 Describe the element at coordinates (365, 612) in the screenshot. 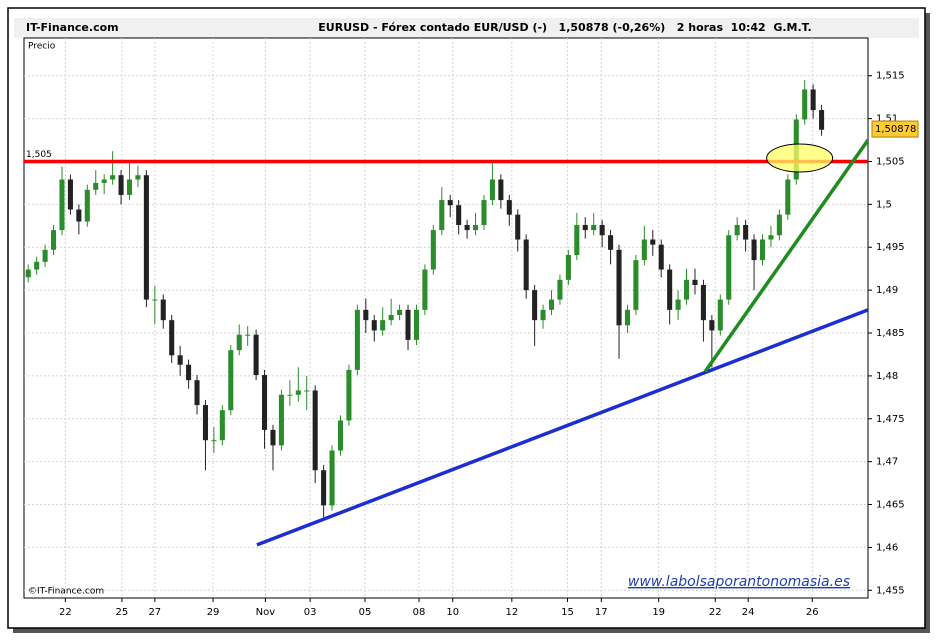

I see `x-tick-label: 05` at that location.